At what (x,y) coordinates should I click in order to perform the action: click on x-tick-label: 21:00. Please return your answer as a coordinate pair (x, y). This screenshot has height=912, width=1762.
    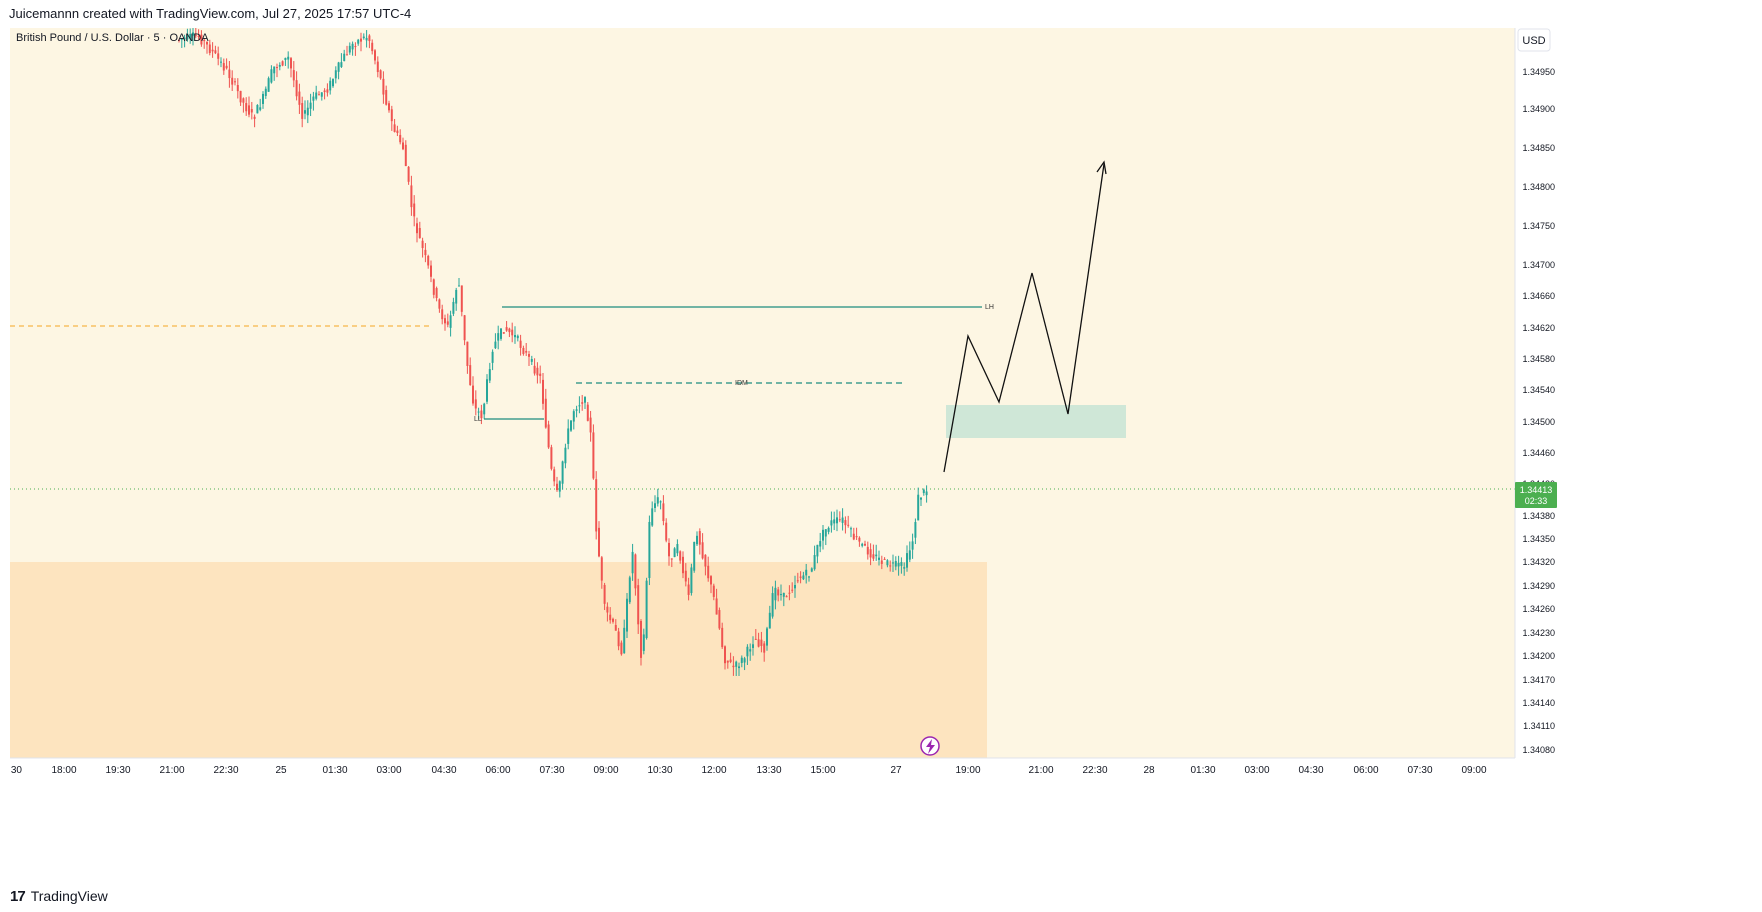
    Looking at the image, I should click on (1040, 770).